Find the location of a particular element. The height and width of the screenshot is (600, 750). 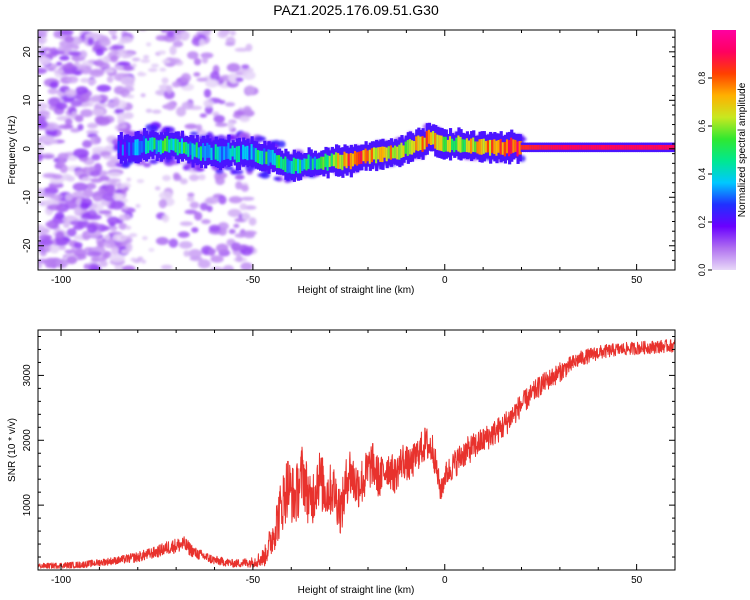

spectrogram-y-tick-label: -10 is located at coordinates (27, 197).